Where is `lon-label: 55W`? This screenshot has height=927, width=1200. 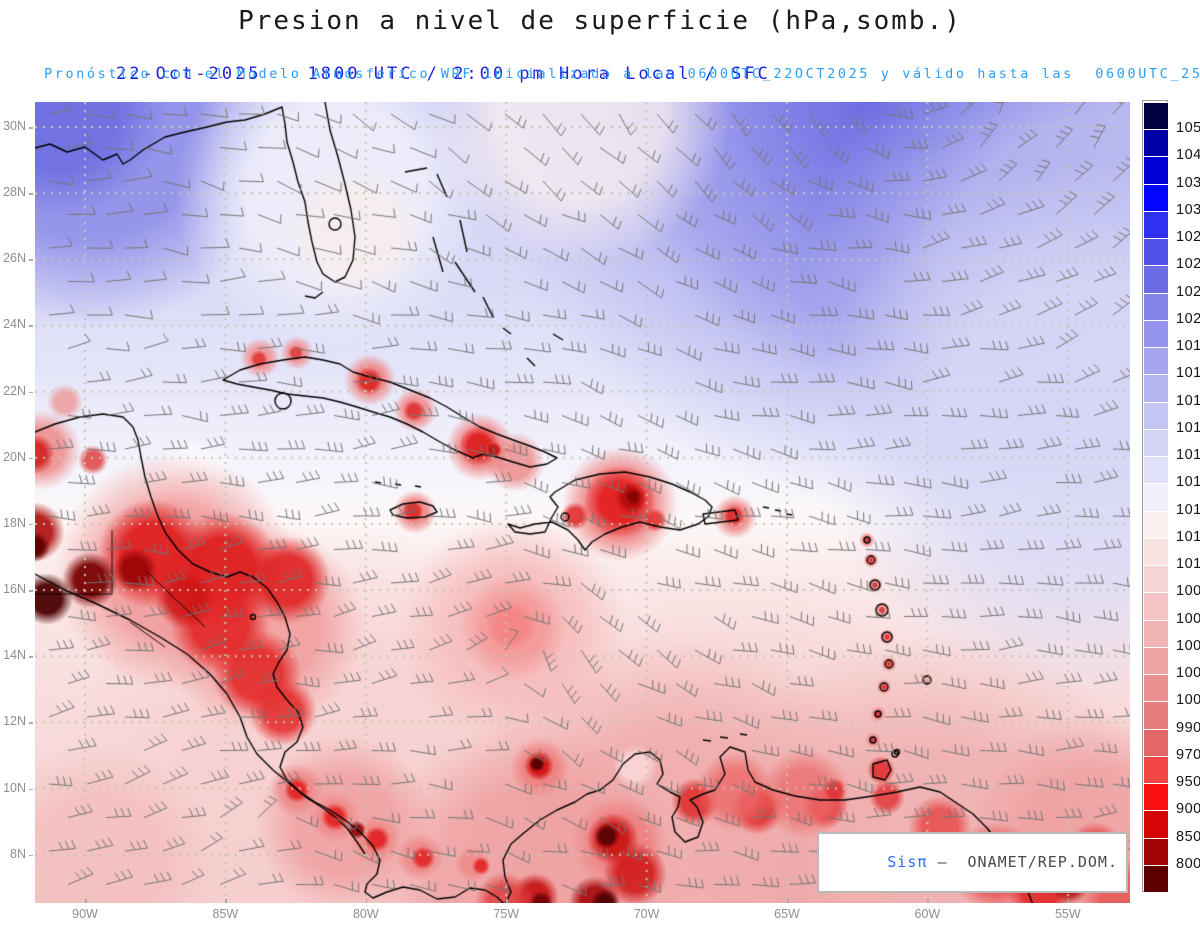
lon-label: 55W is located at coordinates (1067, 914).